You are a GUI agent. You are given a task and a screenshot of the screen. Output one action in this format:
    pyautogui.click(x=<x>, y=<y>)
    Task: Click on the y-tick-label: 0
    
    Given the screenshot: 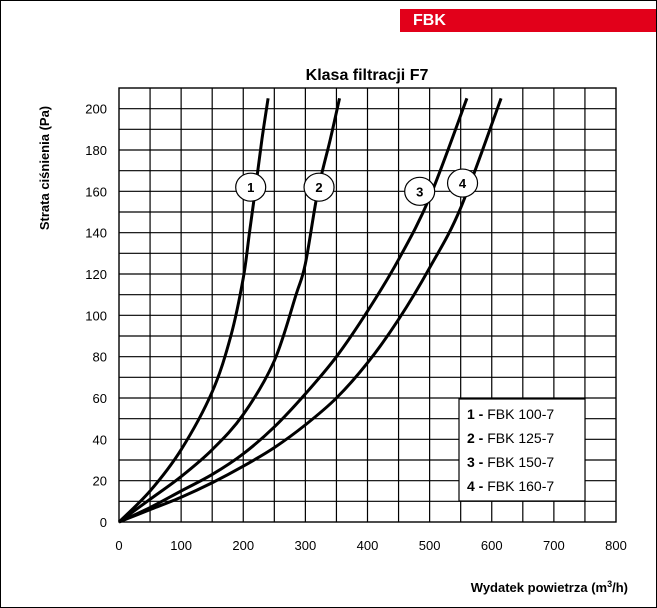 What is the action you would take?
    pyautogui.click(x=103, y=522)
    